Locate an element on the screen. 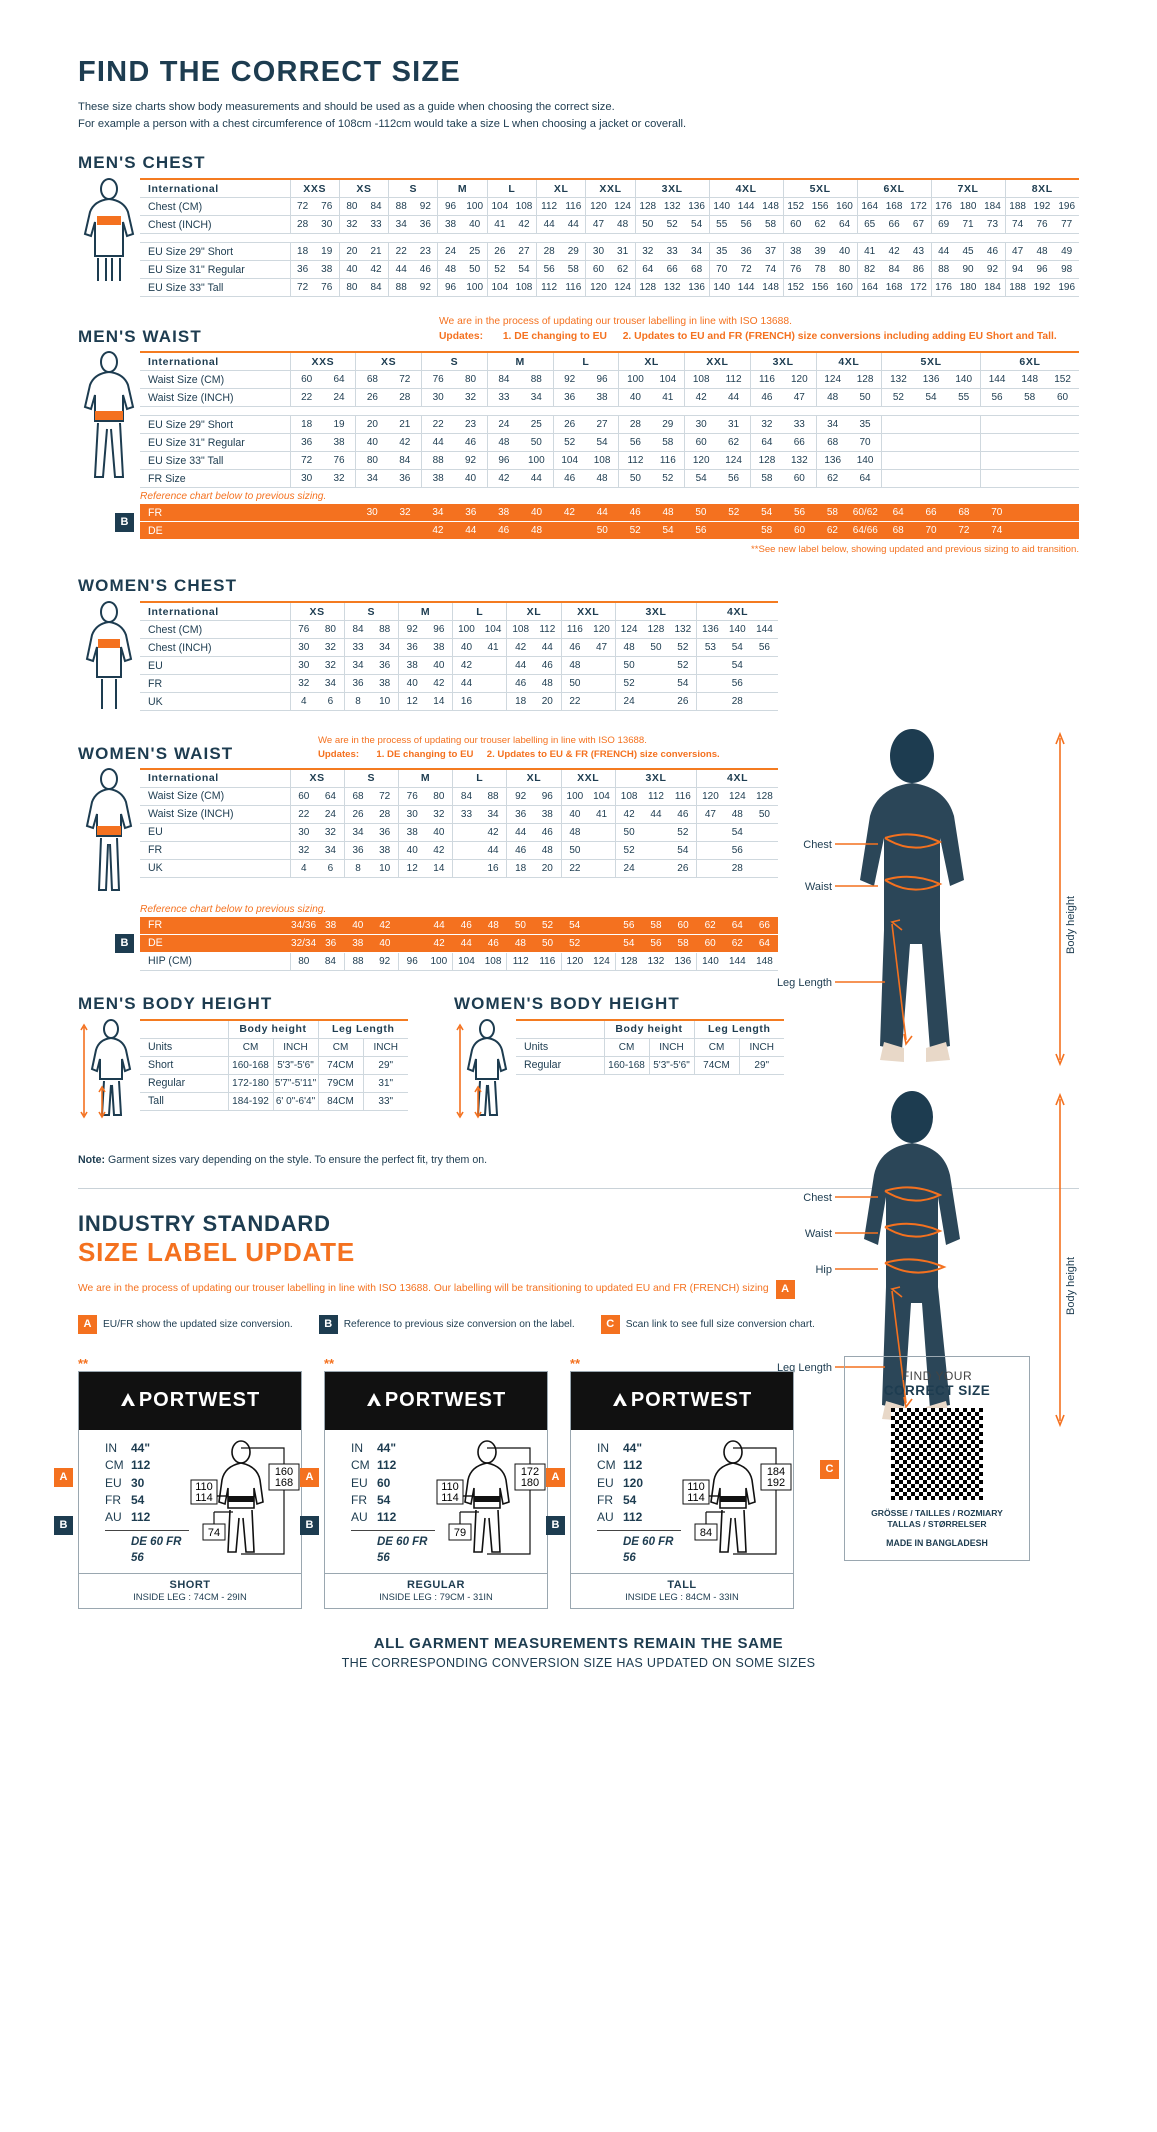  measure-cell: 132 is located at coordinates (672, 288).